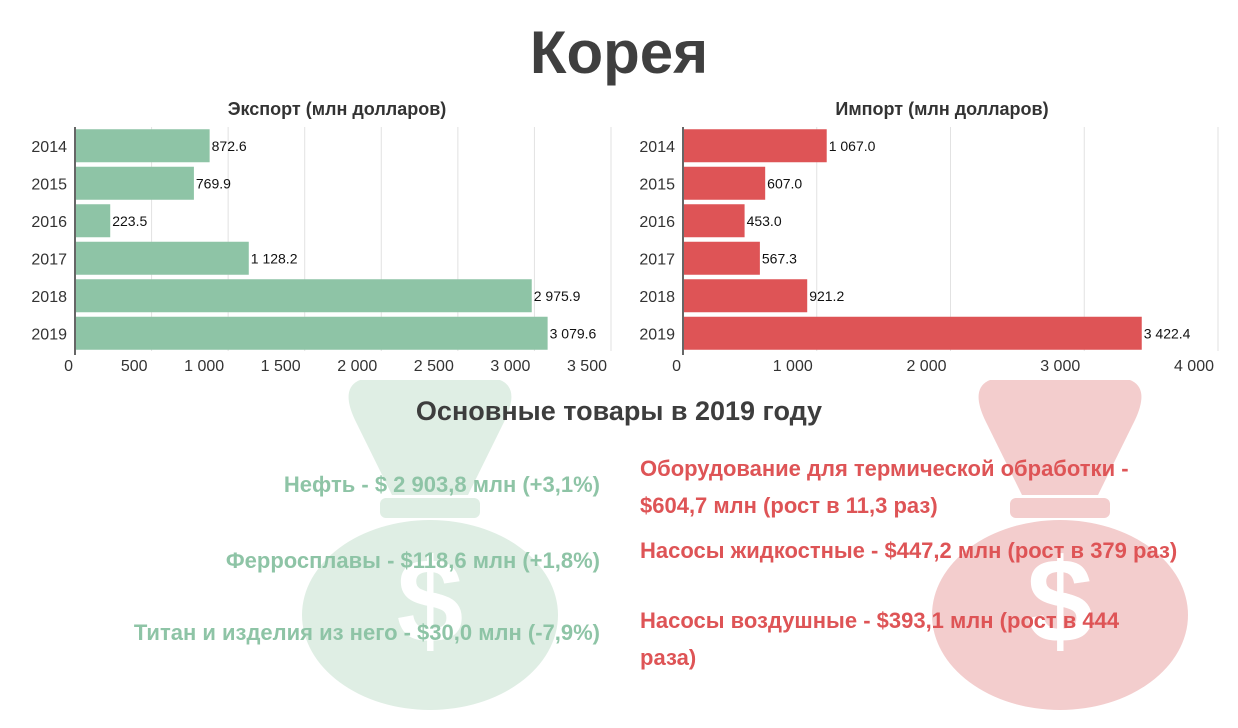 Image resolution: width=1238 pixels, height=728 pixels. Describe the element at coordinates (129, 221) in the screenshot. I see `data-label: 223.5` at that location.